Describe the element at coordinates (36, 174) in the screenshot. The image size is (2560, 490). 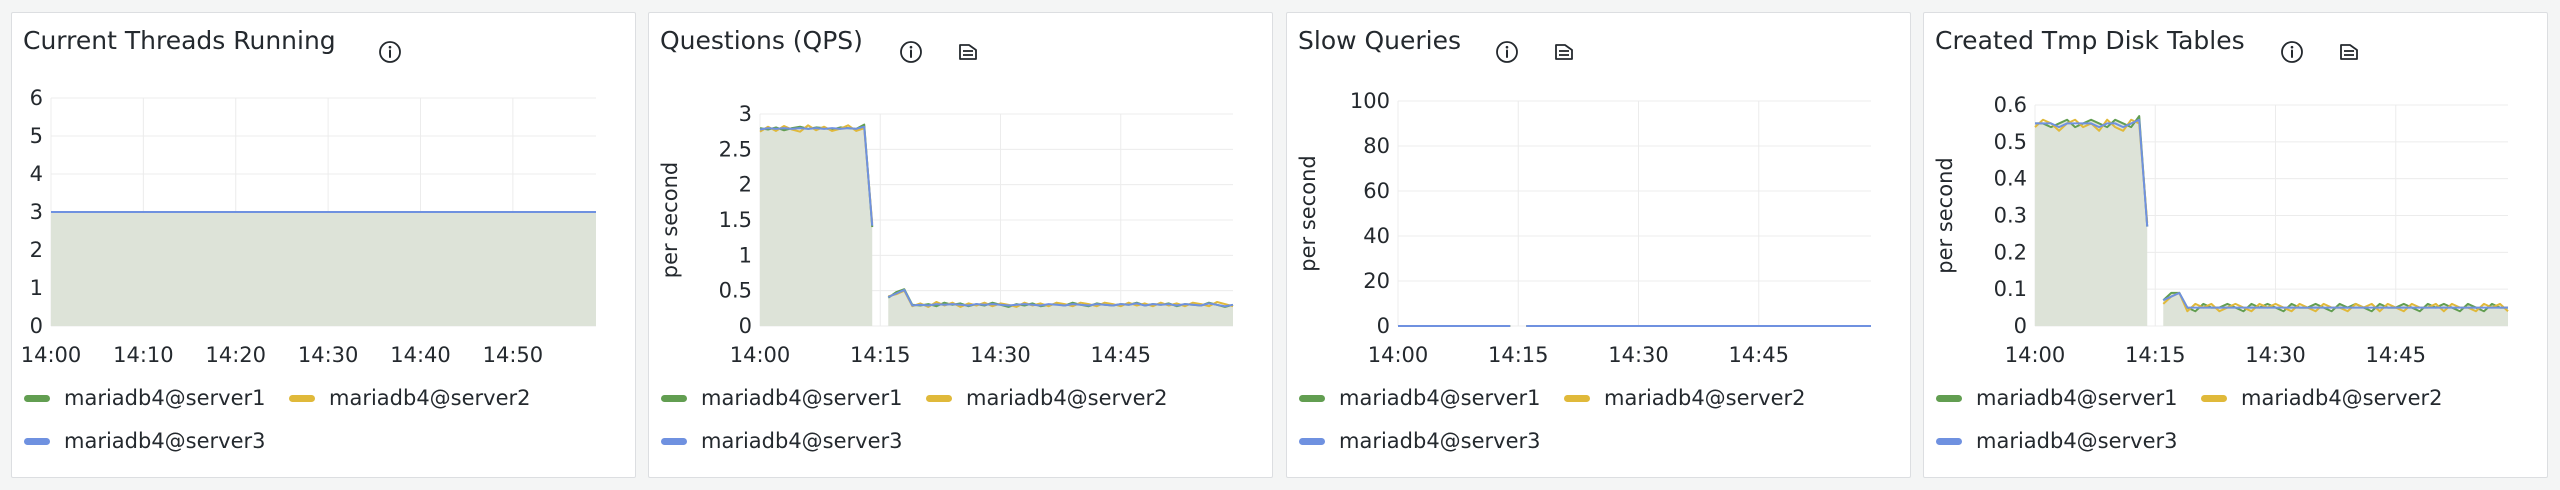
I see `y-tick-label: 4` at that location.